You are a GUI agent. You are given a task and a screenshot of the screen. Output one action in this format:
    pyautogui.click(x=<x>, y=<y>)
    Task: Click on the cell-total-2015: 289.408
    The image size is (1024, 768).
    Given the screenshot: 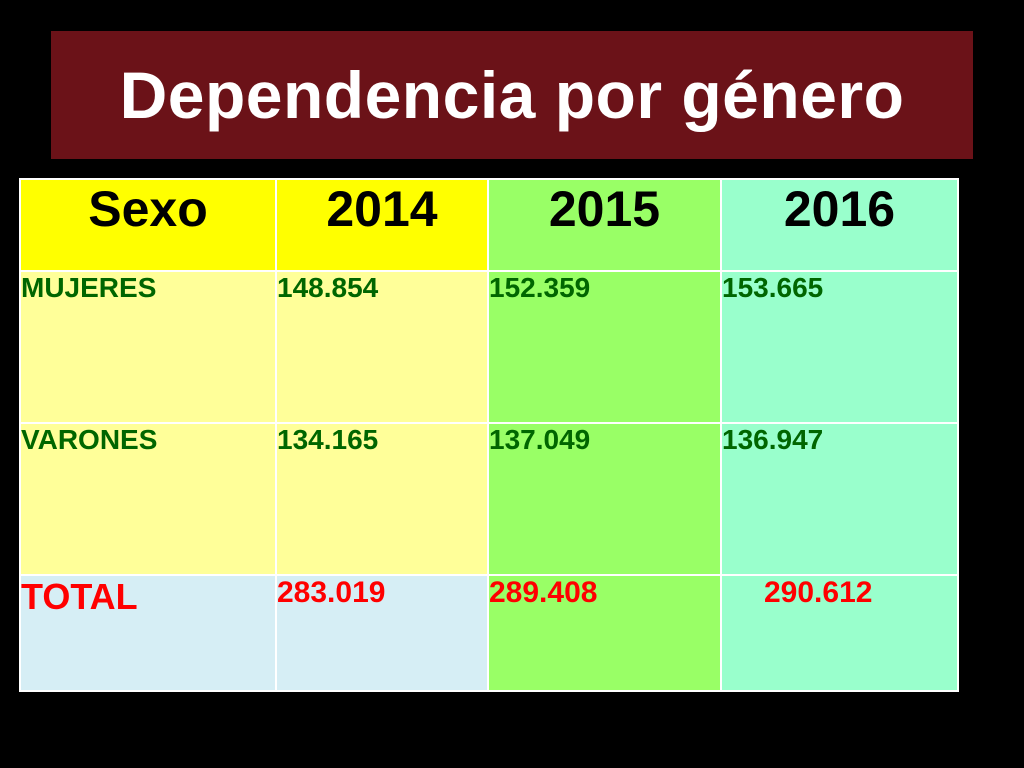 What is the action you would take?
    pyautogui.click(x=604, y=633)
    